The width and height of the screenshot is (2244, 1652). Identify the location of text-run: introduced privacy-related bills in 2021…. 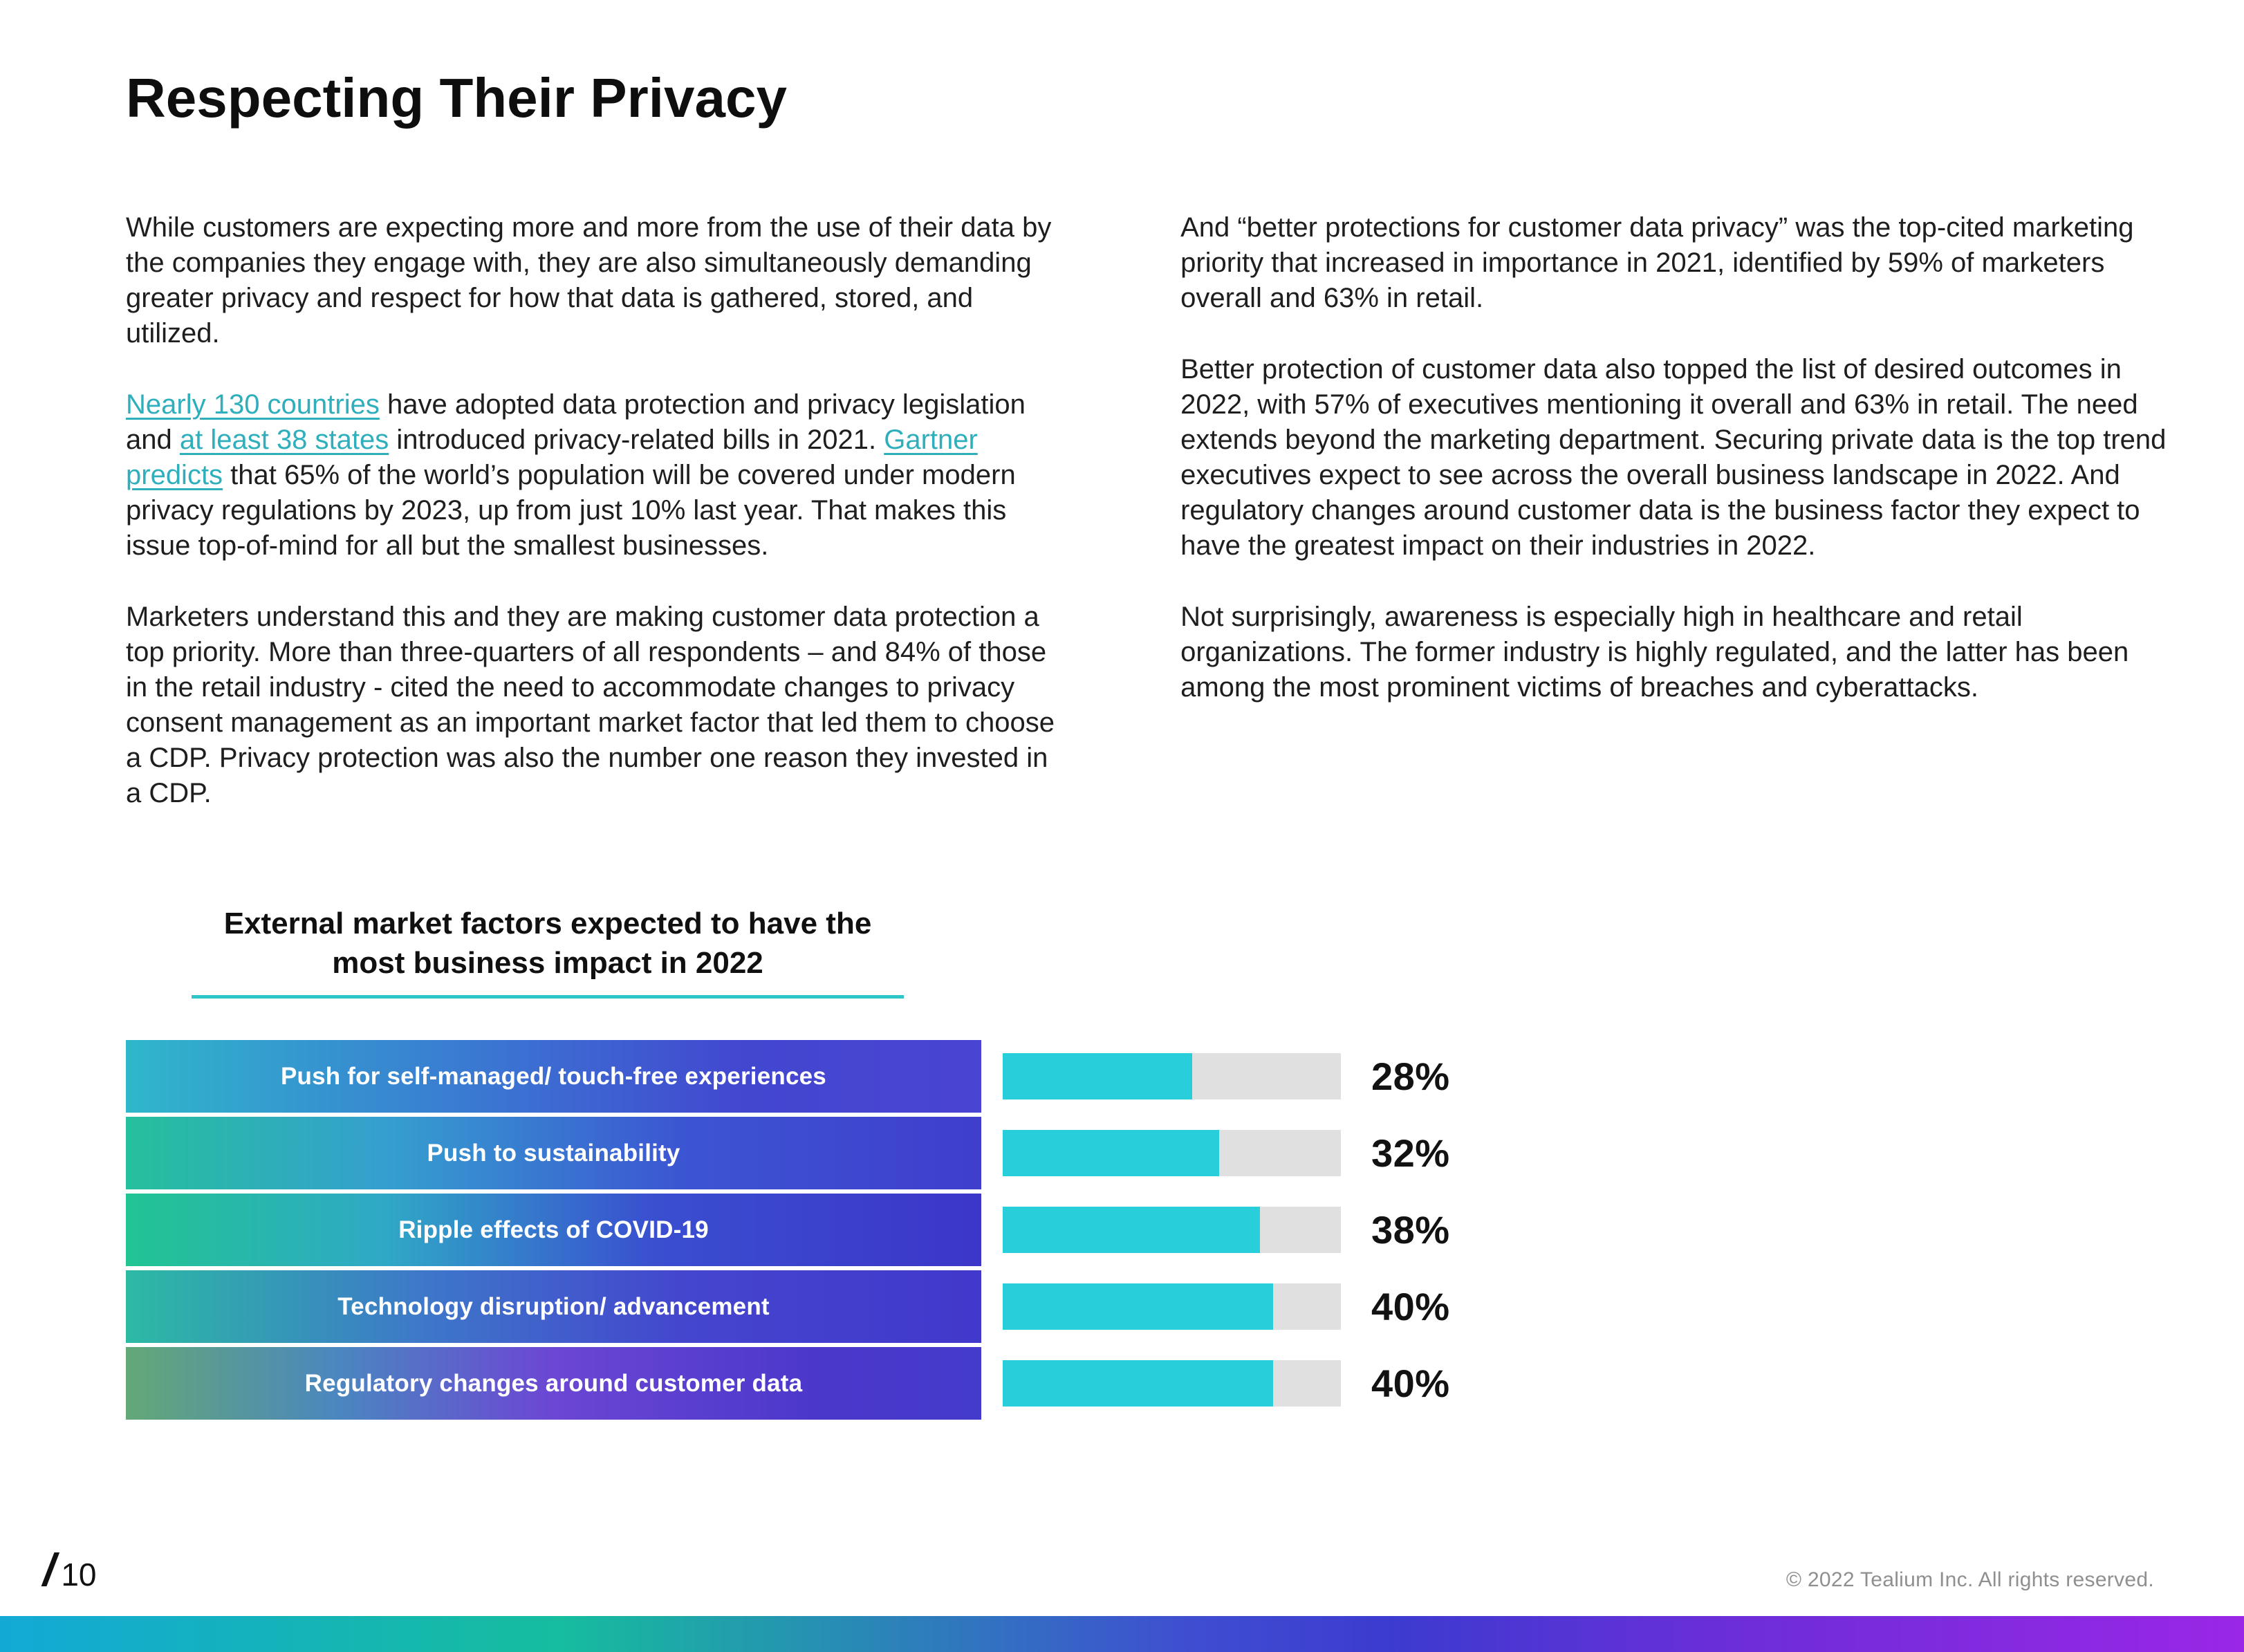
(636, 440).